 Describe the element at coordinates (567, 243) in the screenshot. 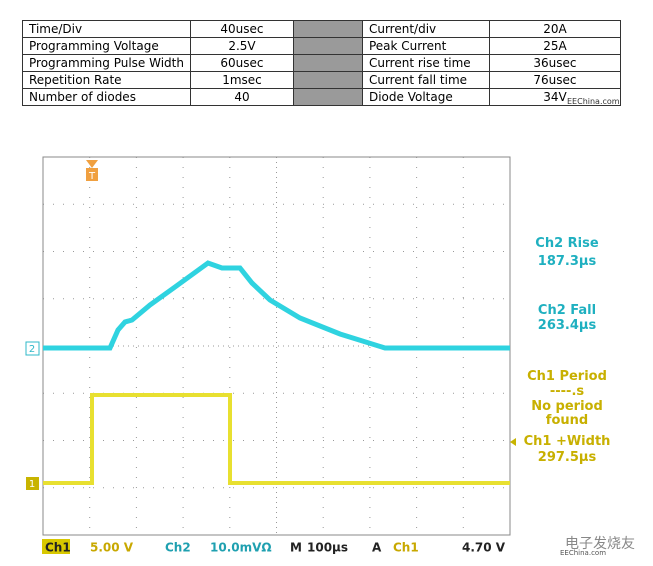

I see `readout: Ch2 Rise` at that location.